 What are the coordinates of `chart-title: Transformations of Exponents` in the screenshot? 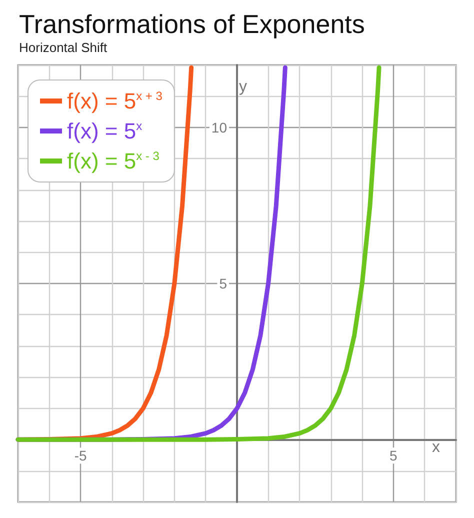 It's located at (192, 24).